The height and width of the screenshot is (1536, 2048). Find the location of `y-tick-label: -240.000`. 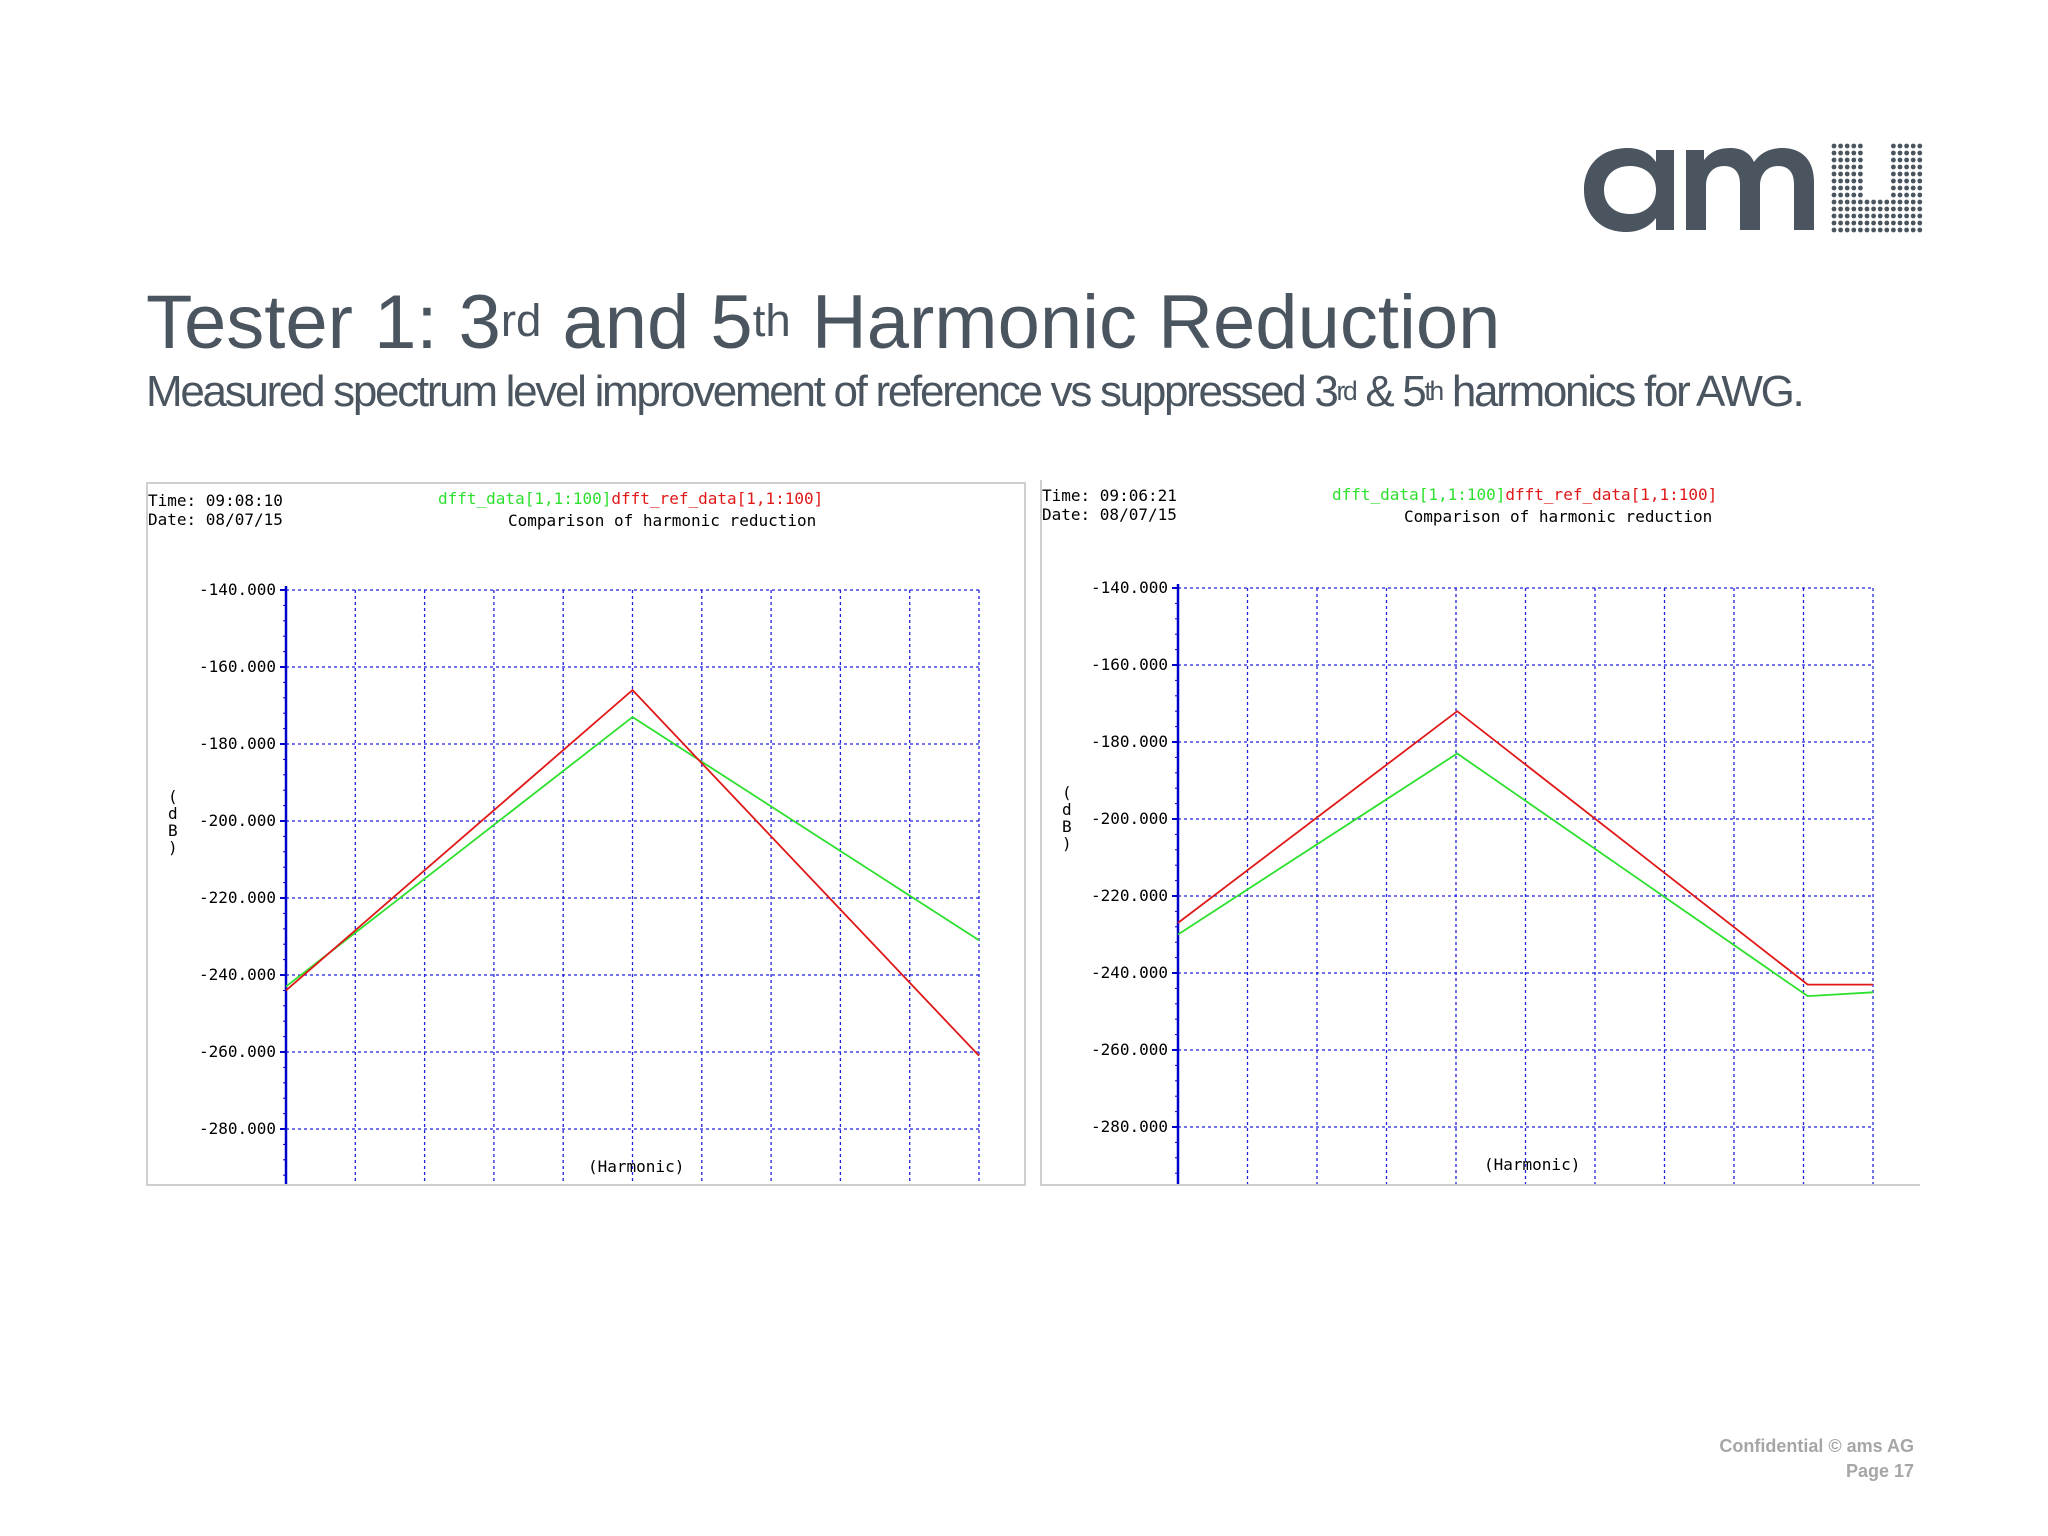

y-tick-label: -240.000 is located at coordinates (1129, 972).